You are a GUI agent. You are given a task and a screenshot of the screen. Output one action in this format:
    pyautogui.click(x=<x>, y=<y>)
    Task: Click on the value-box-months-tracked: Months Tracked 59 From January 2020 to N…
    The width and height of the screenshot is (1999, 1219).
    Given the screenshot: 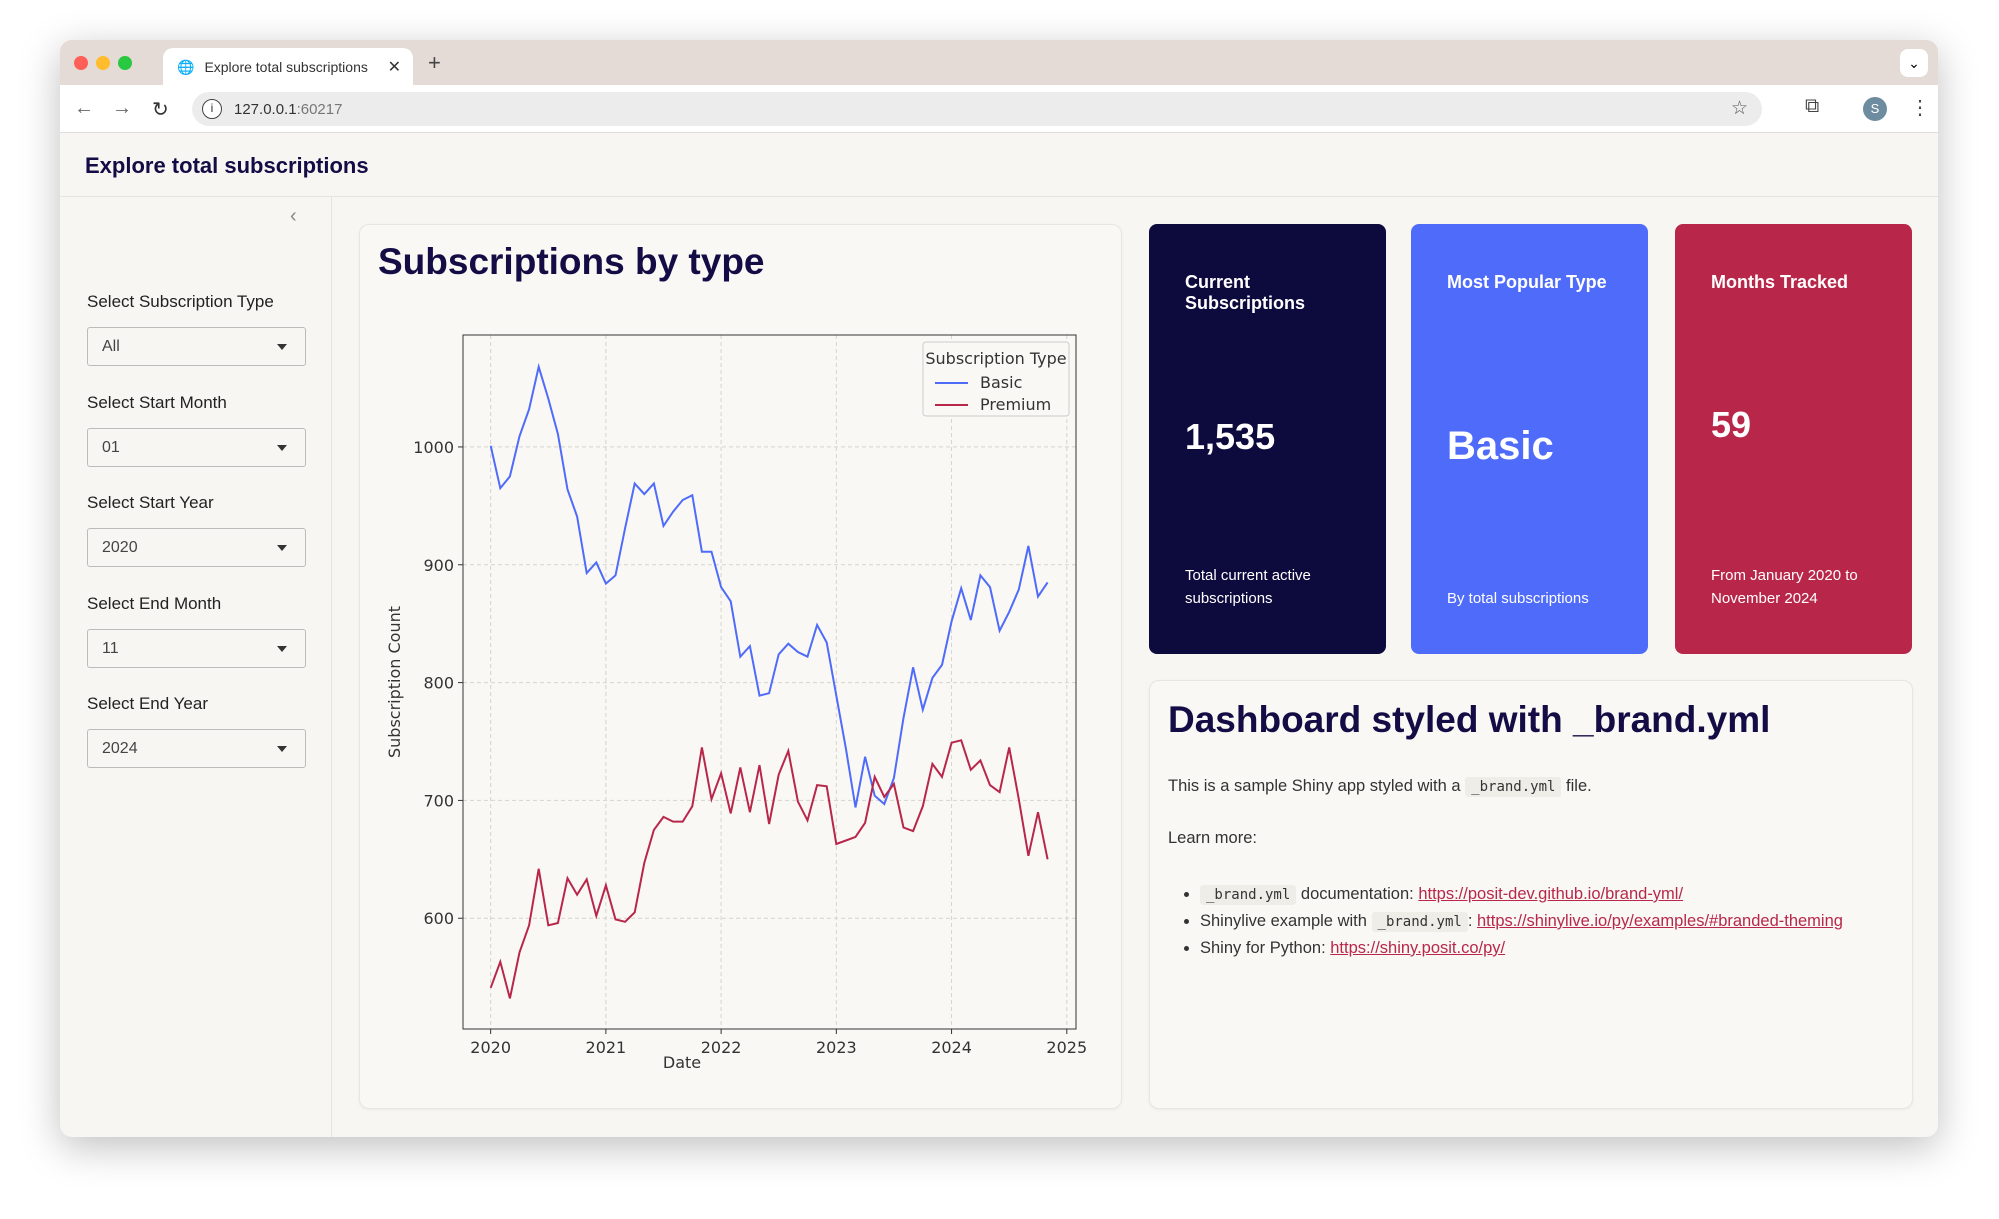 What is the action you would take?
    pyautogui.click(x=1793, y=439)
    